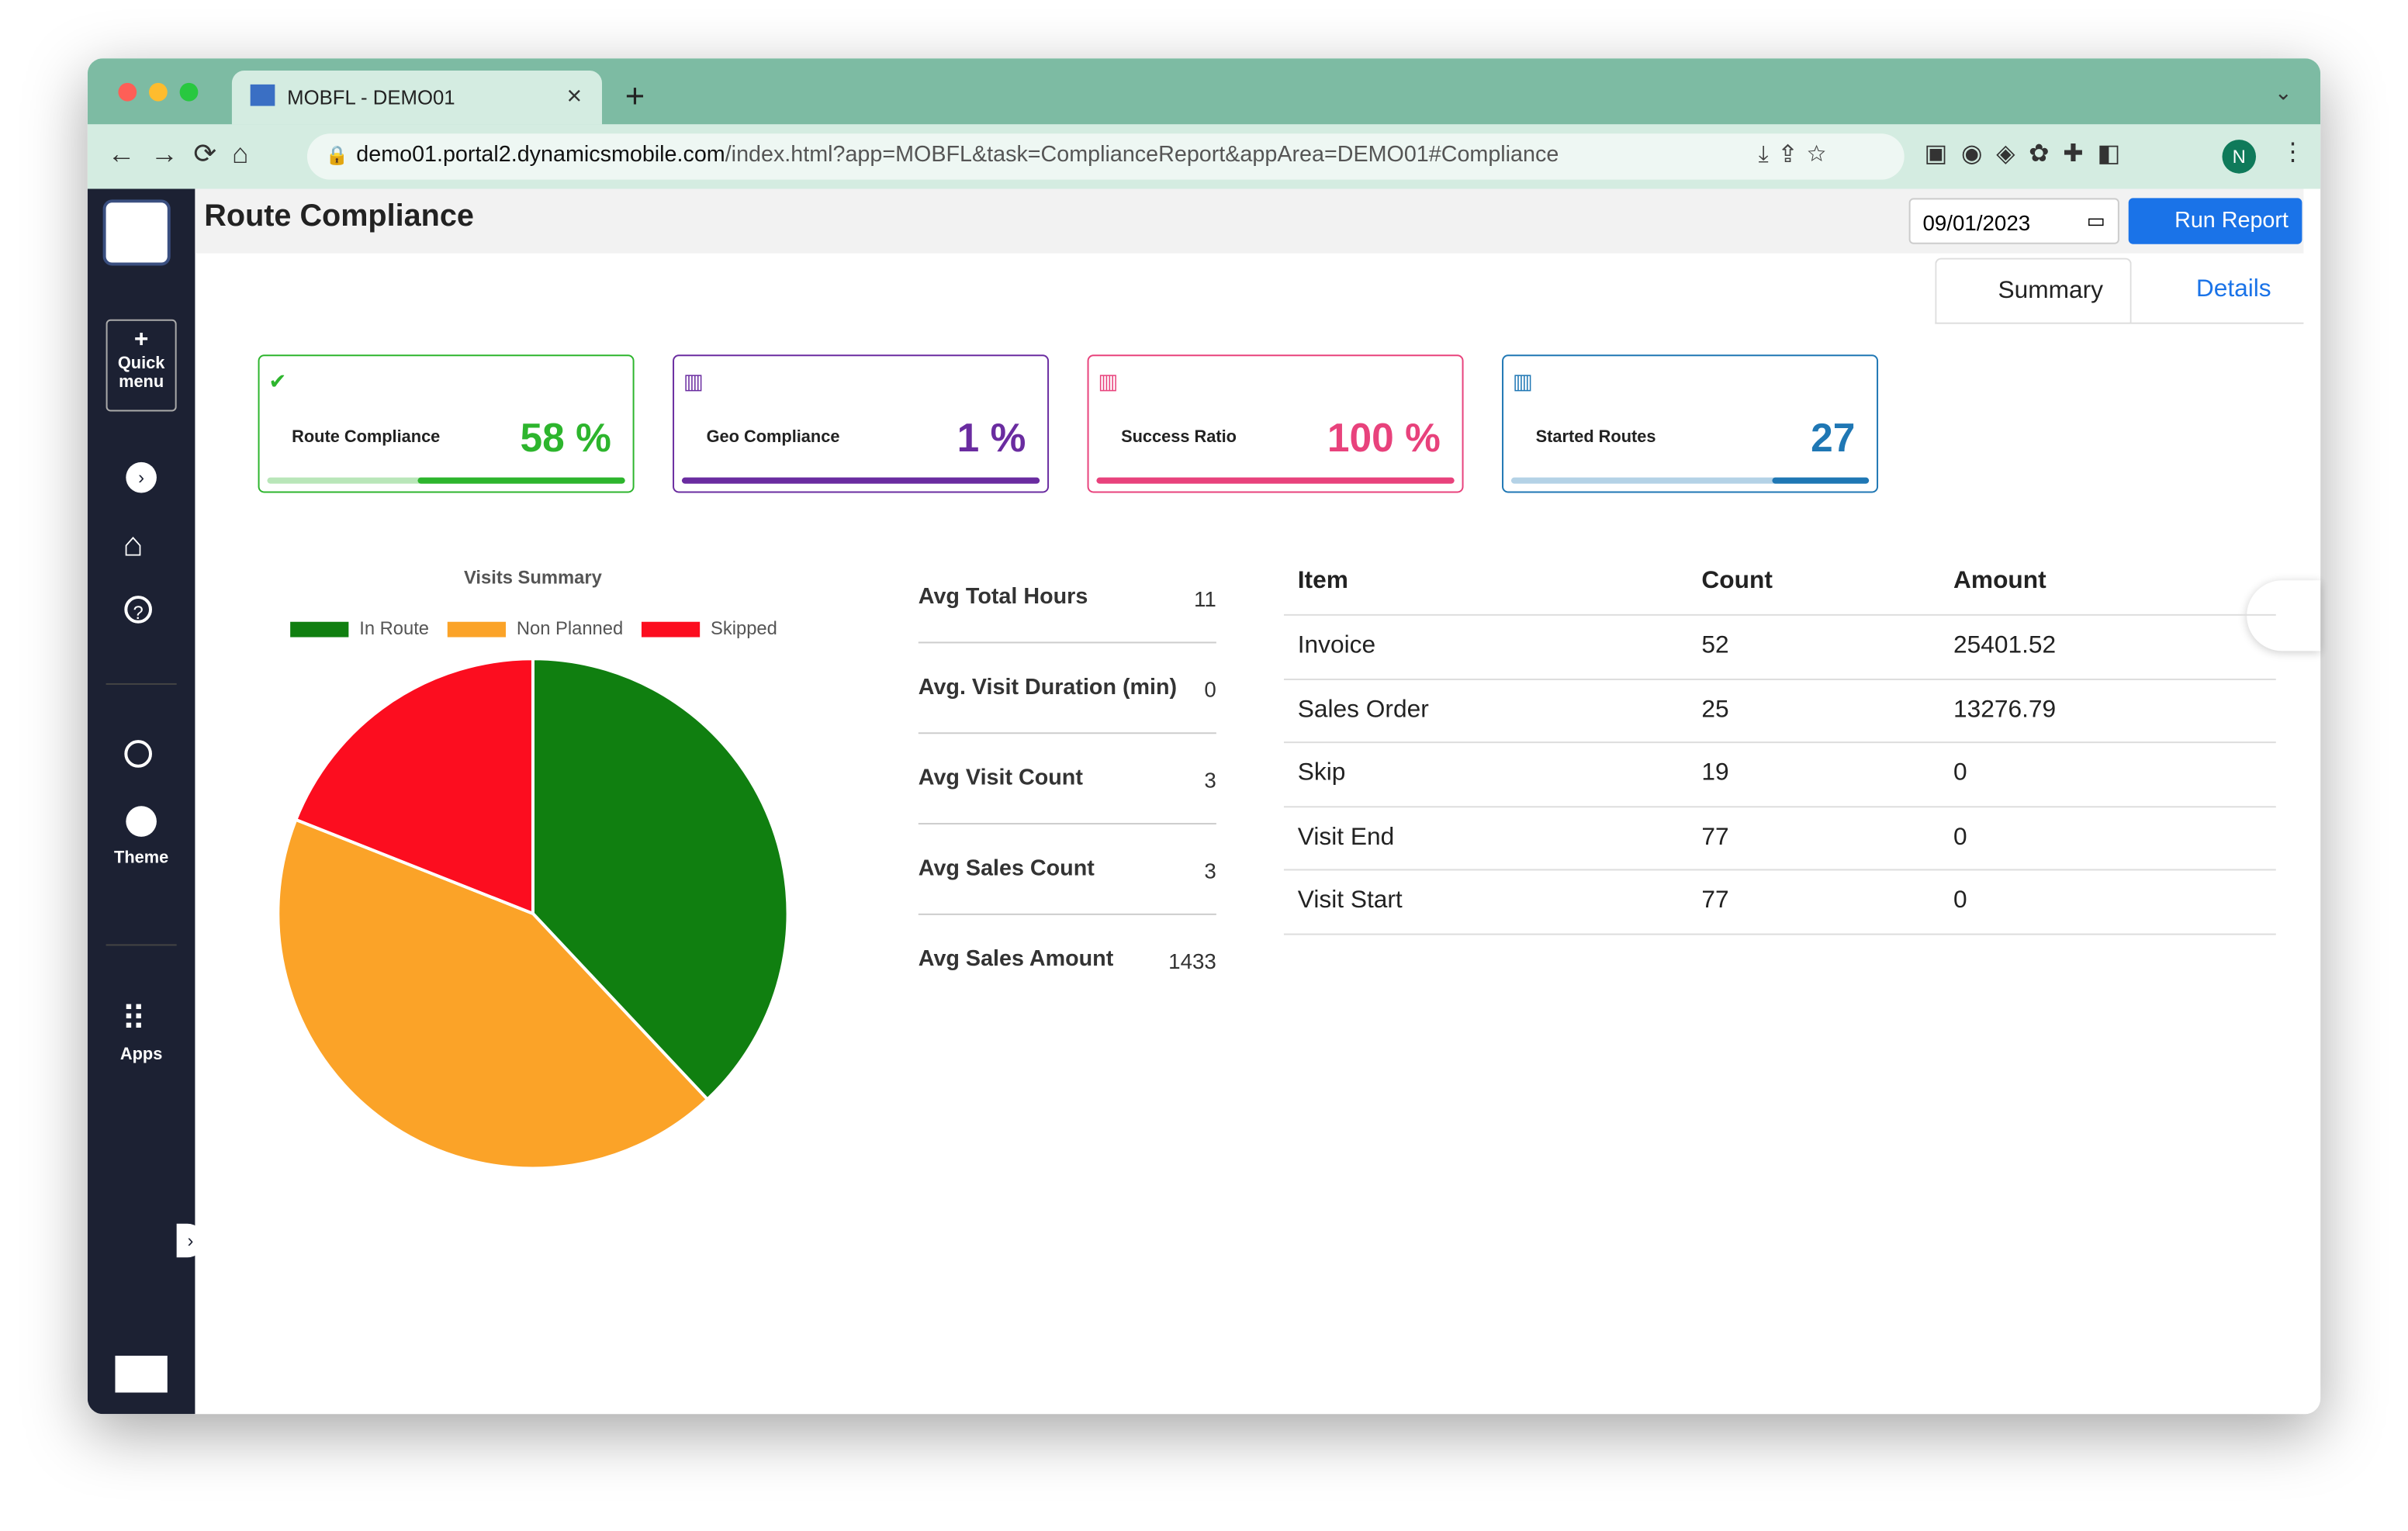 The image size is (2408, 1531). I want to click on theme: Theme, so click(141, 858).